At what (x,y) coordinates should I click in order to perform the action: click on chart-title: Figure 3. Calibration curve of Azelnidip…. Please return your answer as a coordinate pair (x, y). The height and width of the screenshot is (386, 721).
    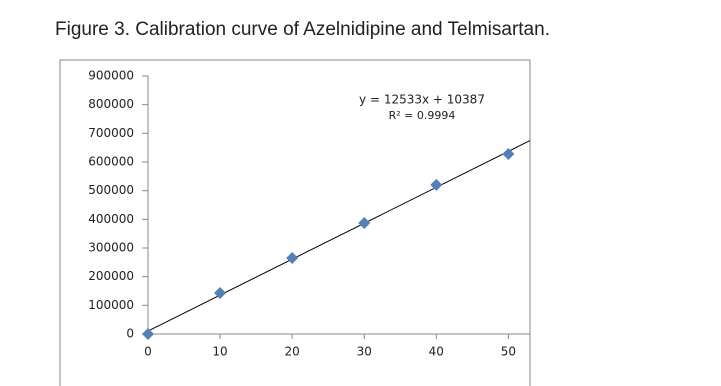
    Looking at the image, I should click on (302, 29).